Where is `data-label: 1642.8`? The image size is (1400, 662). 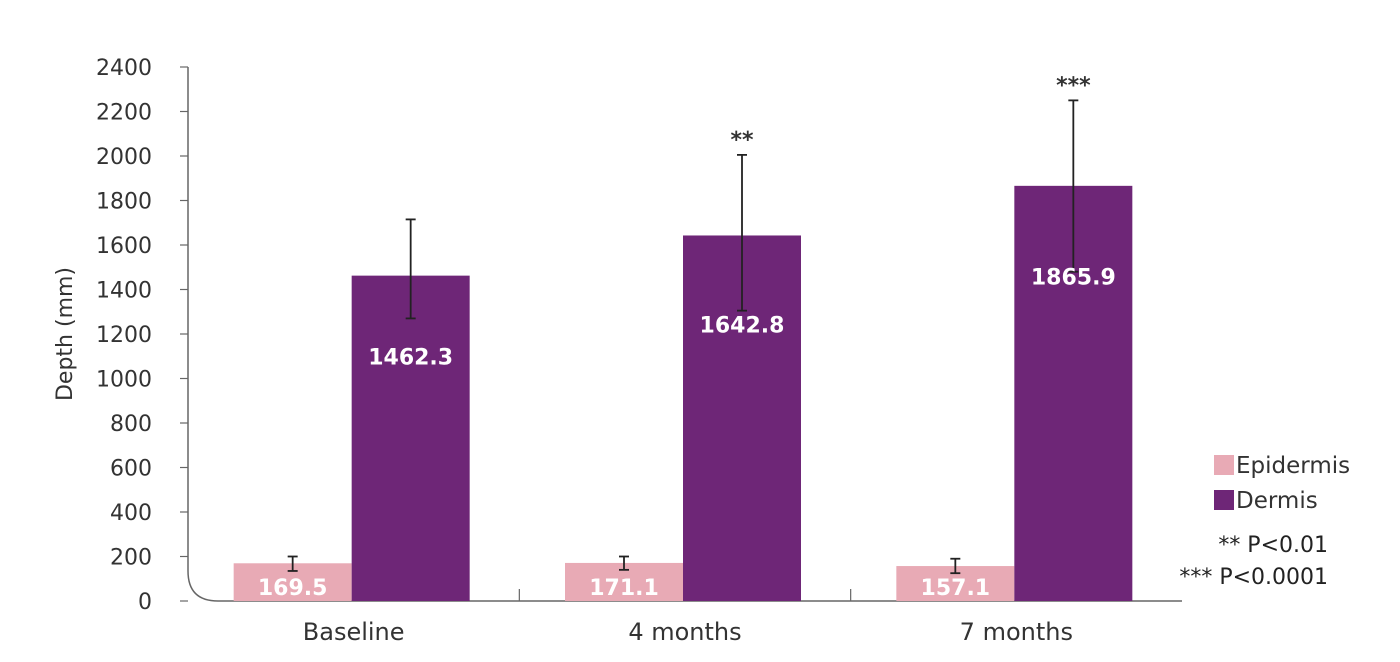 data-label: 1642.8 is located at coordinates (742, 326).